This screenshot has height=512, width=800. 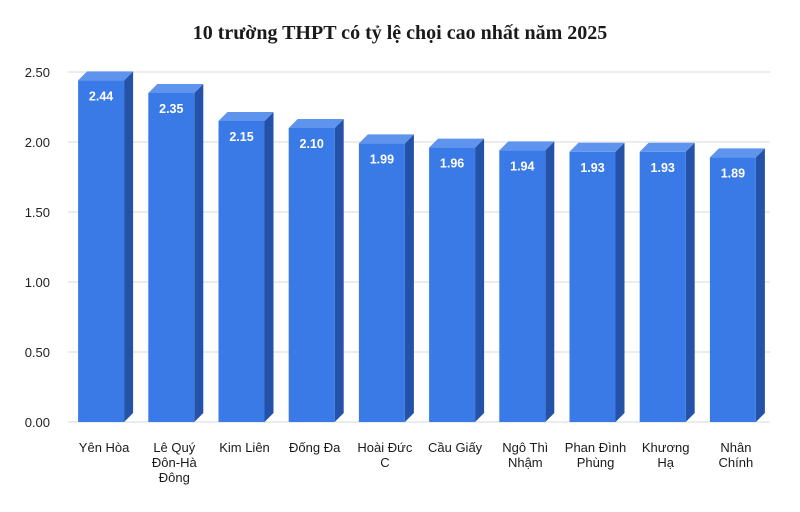 What do you see at coordinates (37, 212) in the screenshot?
I see `y-tick-label: 1.50` at bounding box center [37, 212].